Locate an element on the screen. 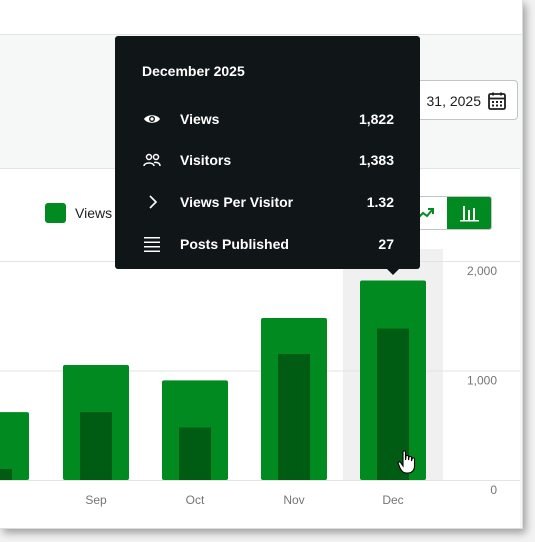  legend-label: Views is located at coordinates (94, 213).